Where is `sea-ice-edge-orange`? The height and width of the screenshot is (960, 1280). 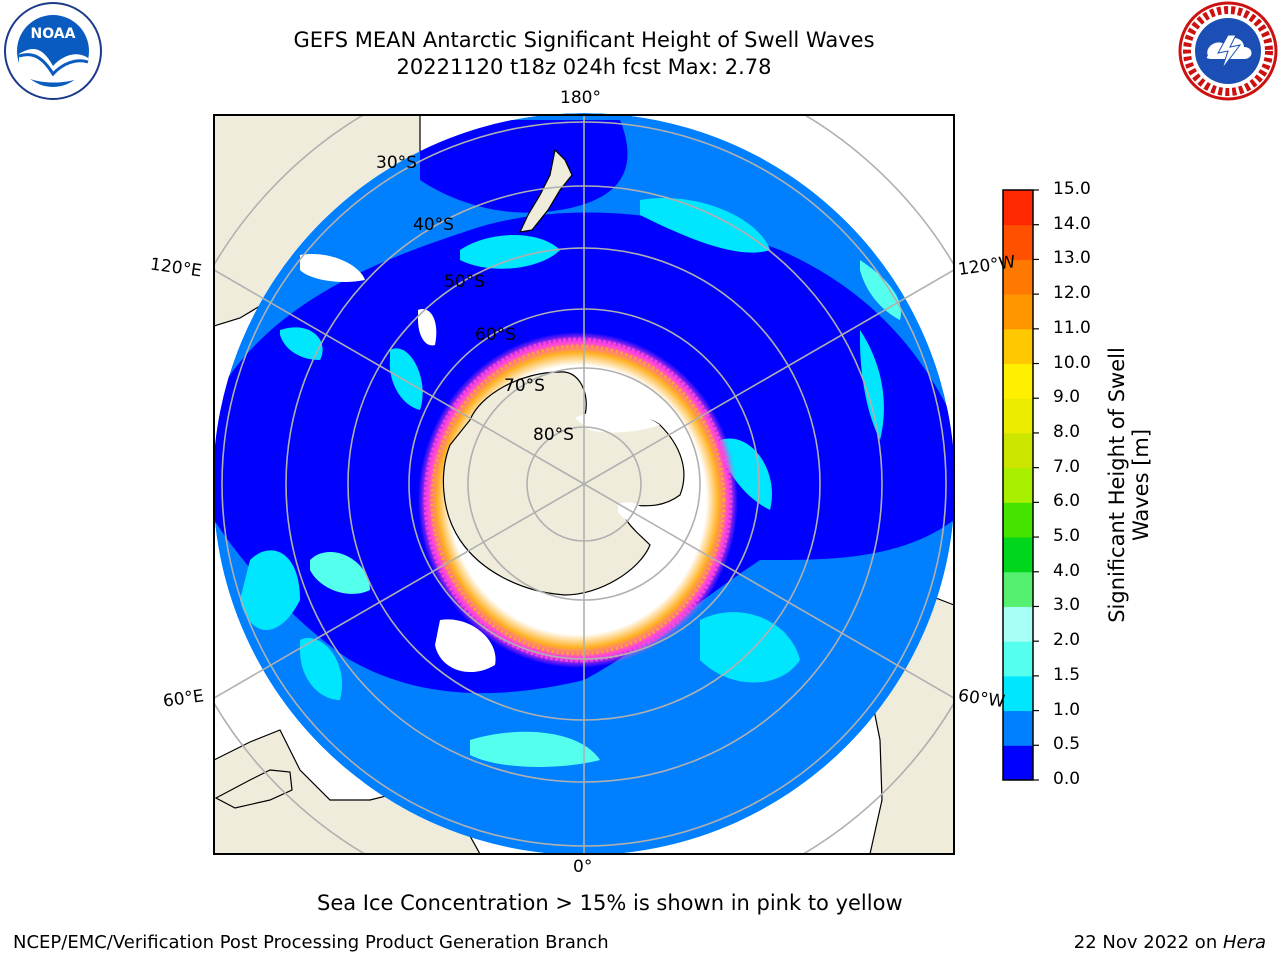 sea-ice-edge-orange is located at coordinates (578, 500).